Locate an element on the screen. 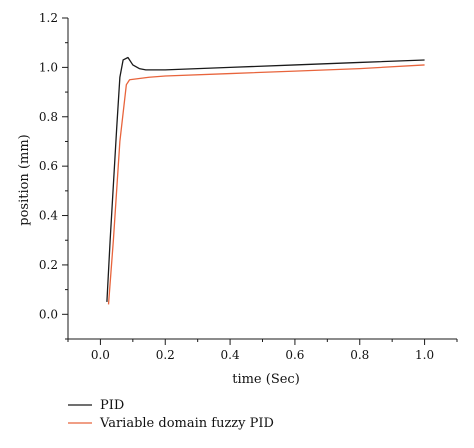  y-tick-label: 0.0 is located at coordinates (48, 314).